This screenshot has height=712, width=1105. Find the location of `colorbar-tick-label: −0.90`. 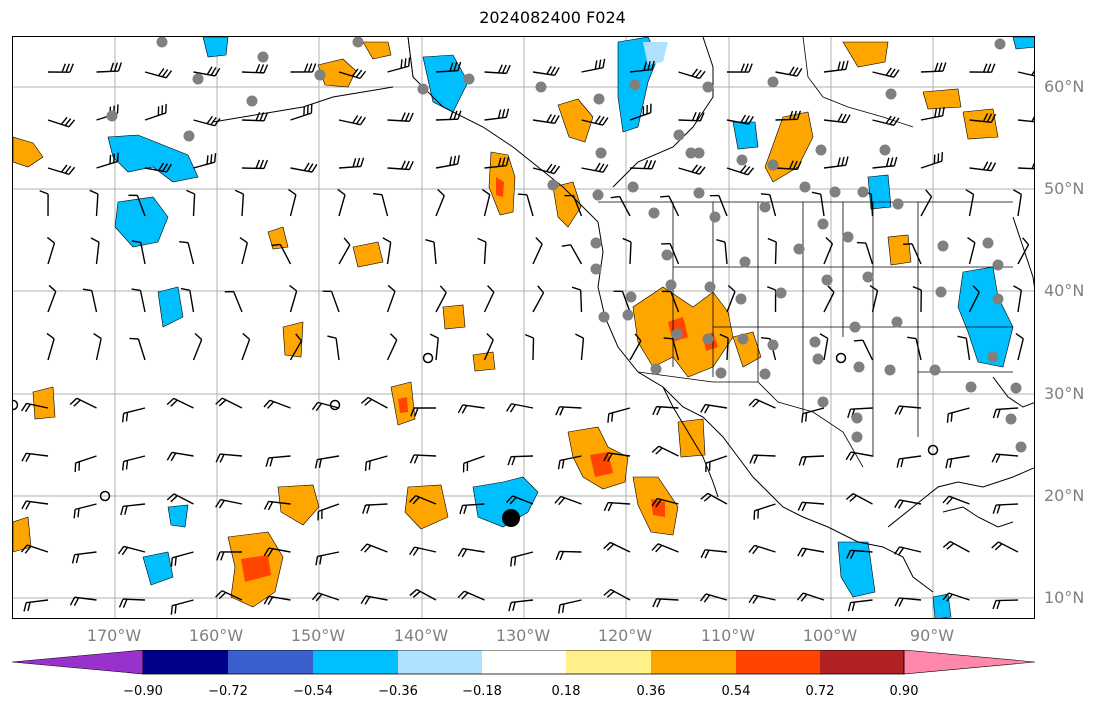

colorbar-tick-label: −0.90 is located at coordinates (143, 691).